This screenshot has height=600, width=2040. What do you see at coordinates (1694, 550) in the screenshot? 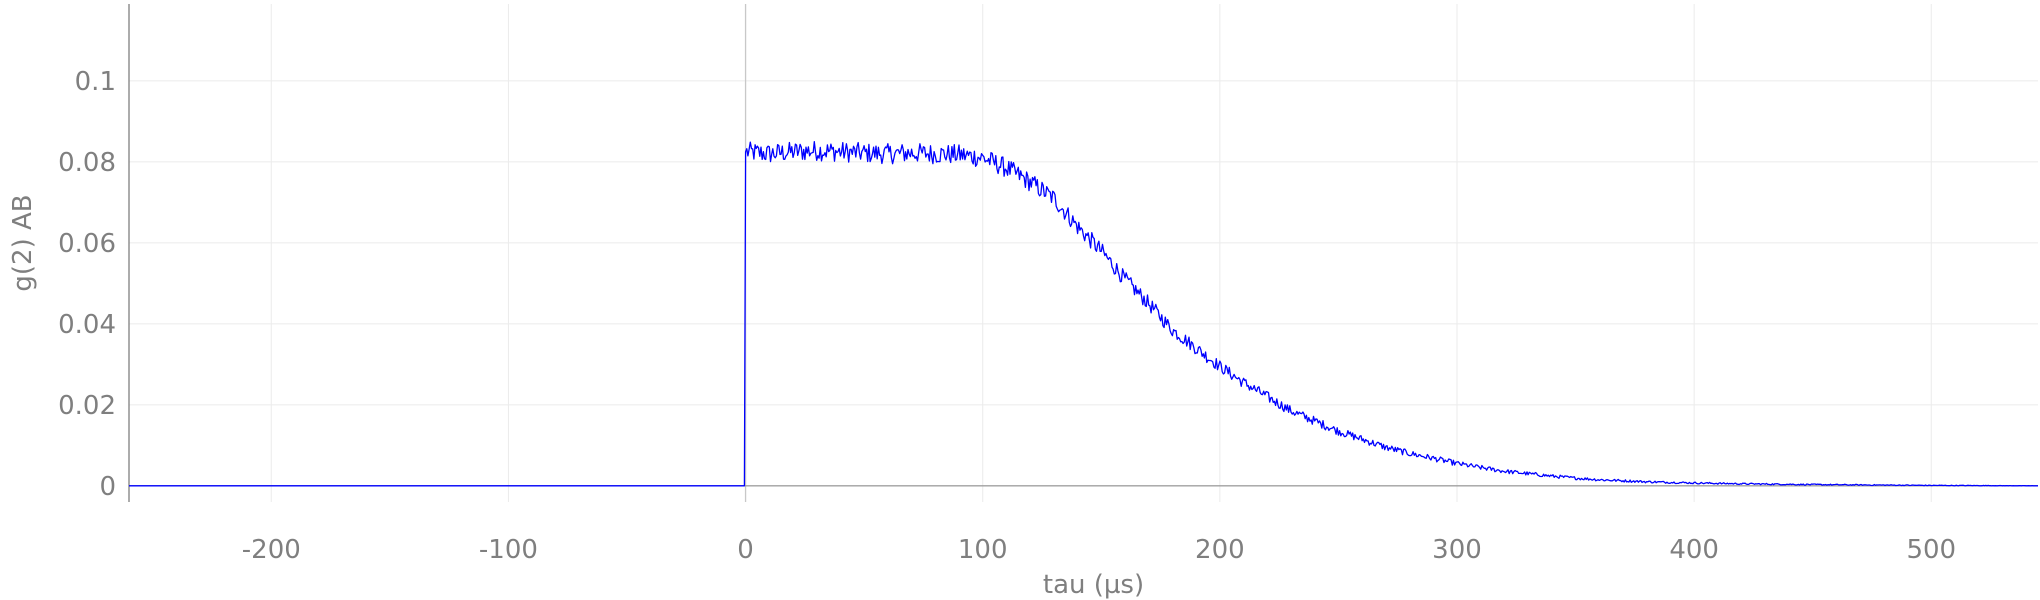
I see `x-tick-label: 400` at bounding box center [1694, 550].